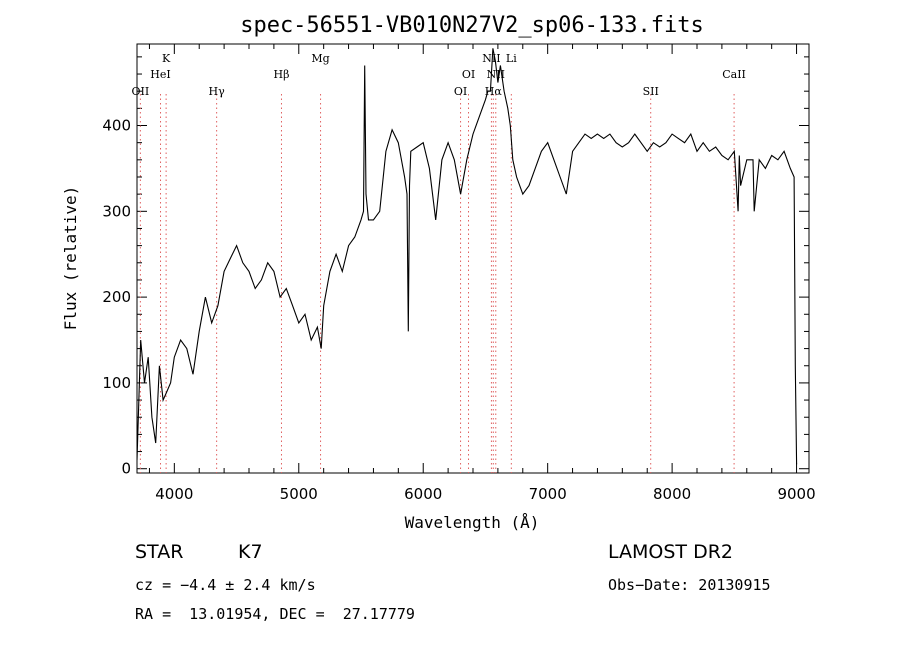  I want to click on chart-title: spec-56551-VB010N27V2_sp06-133.fits, so click(472, 25).